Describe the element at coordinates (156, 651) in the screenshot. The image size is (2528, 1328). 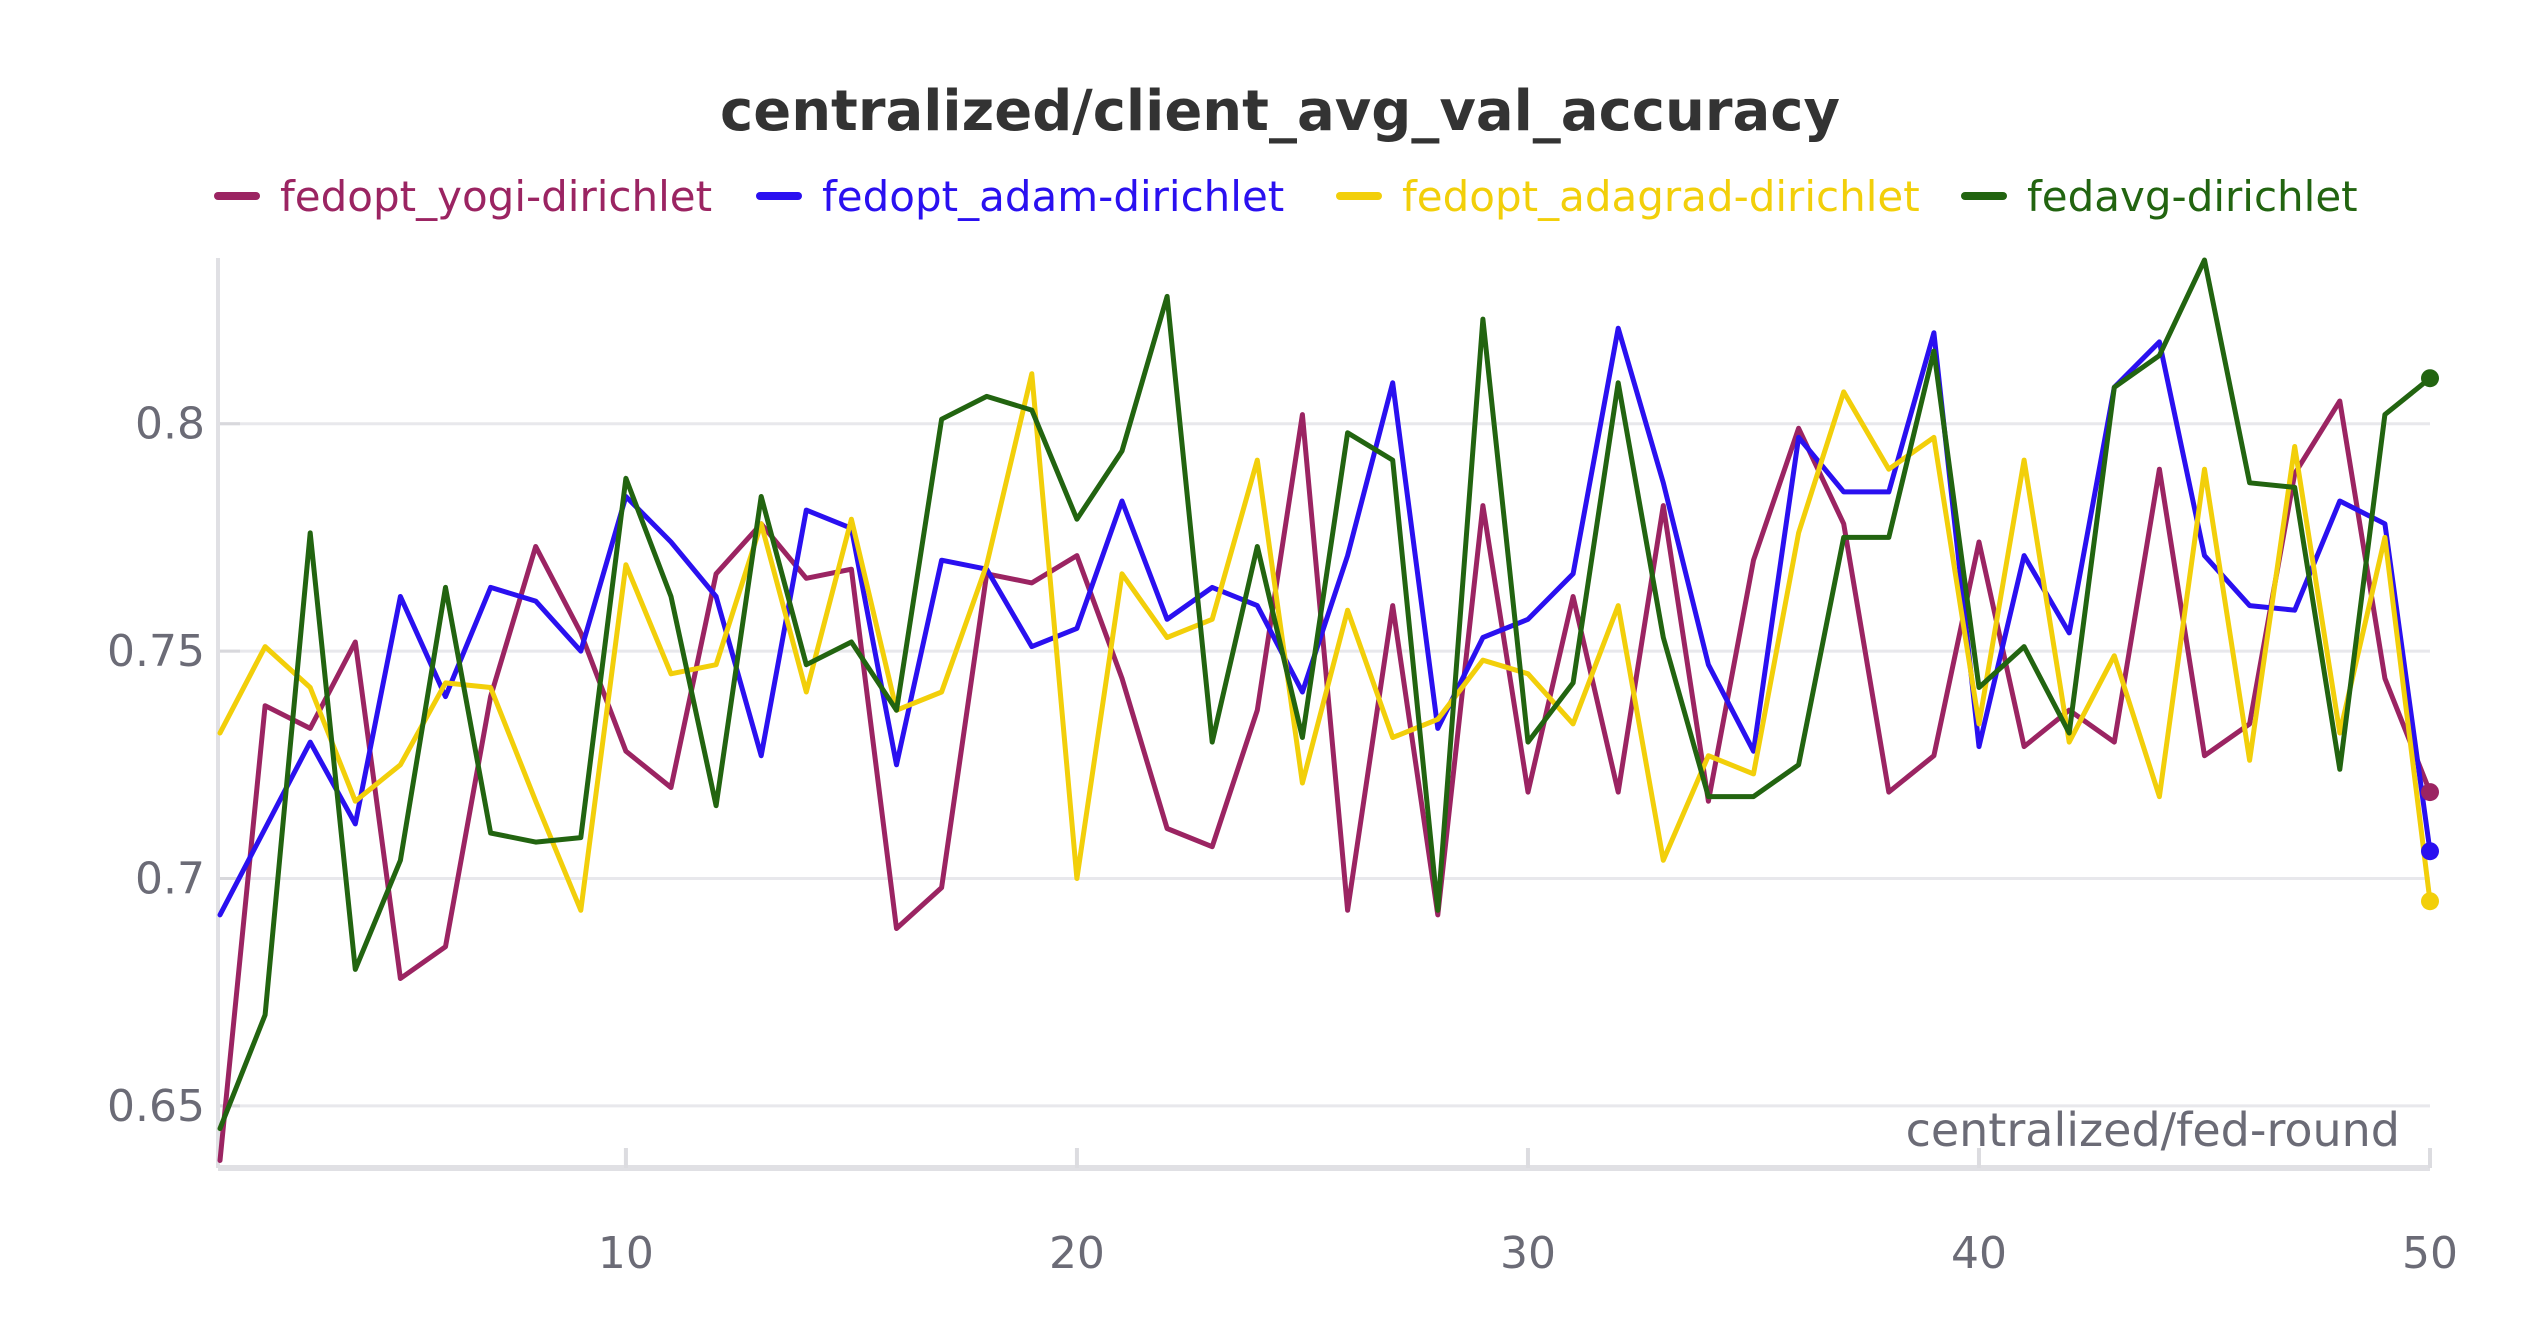
I see `y-tick-label: 0.75` at that location.